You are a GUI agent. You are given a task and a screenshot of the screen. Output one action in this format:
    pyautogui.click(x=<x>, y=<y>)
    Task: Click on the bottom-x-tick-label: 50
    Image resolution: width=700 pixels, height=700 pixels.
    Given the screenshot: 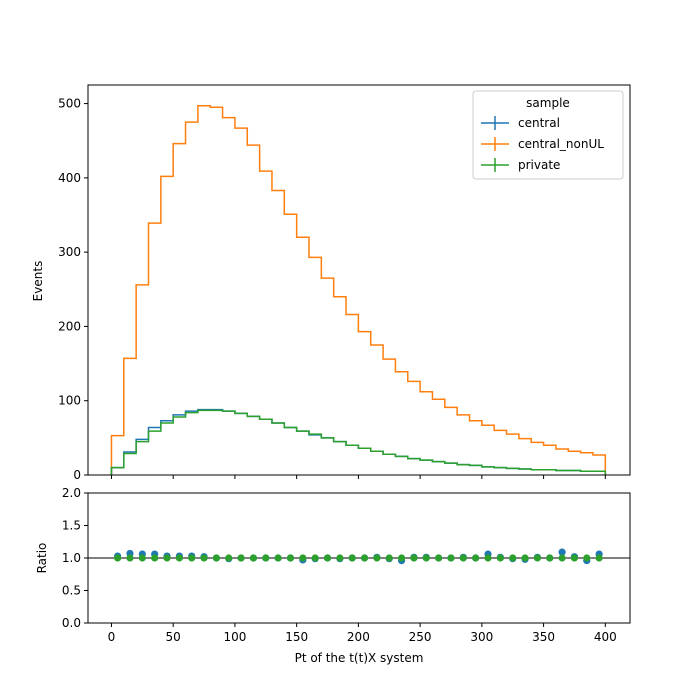 What is the action you would take?
    pyautogui.click(x=173, y=637)
    